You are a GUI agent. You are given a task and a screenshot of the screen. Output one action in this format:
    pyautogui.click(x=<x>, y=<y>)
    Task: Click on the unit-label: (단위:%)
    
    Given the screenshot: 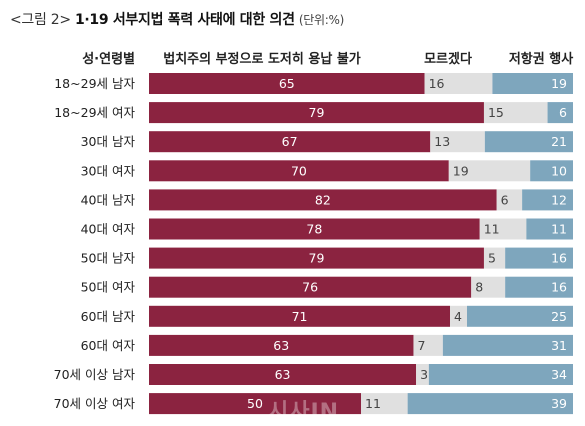 What is the action you would take?
    pyautogui.click(x=321, y=20)
    